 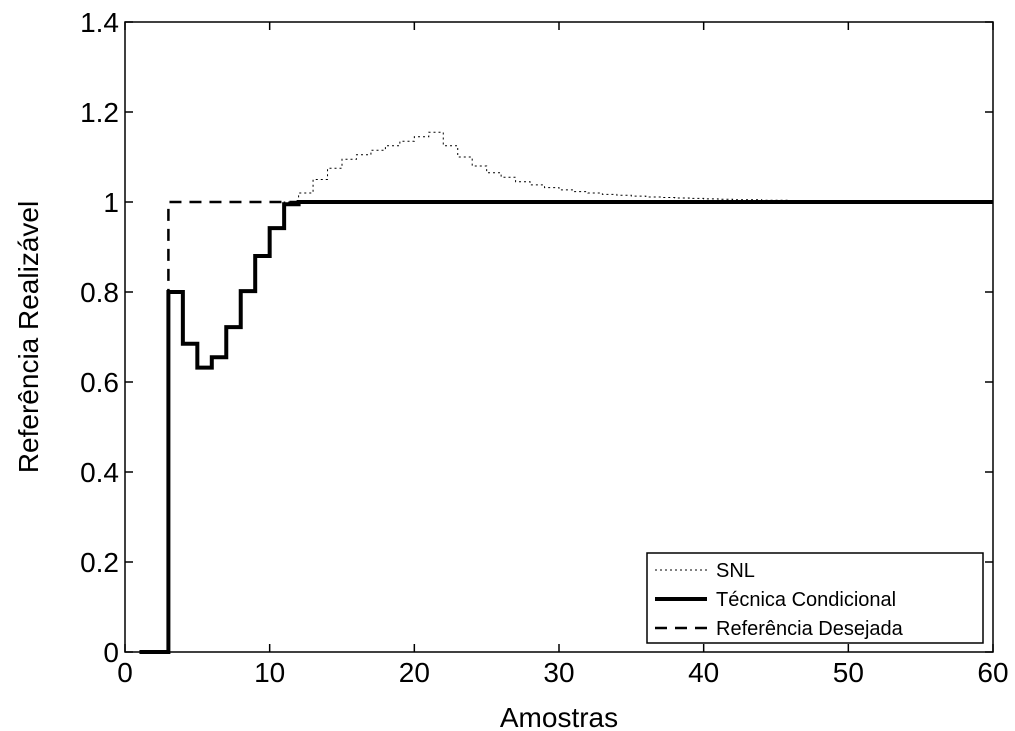 I want to click on y-tick-label: 1.4, so click(x=99, y=22).